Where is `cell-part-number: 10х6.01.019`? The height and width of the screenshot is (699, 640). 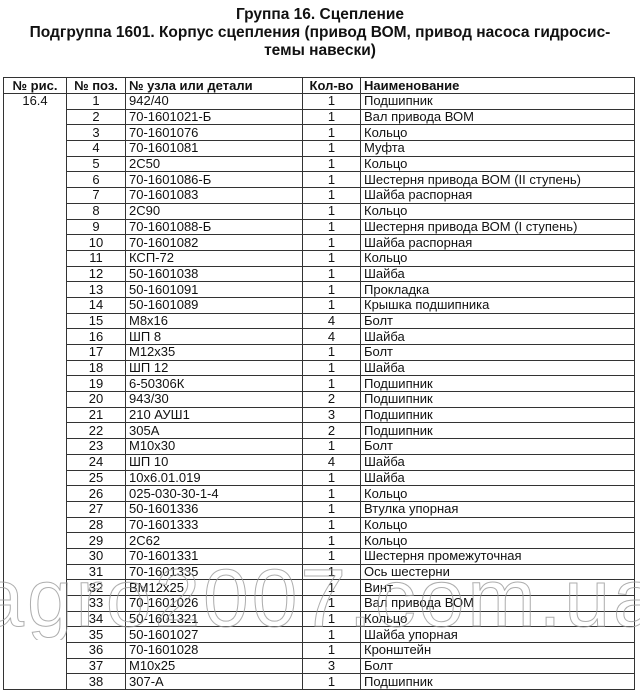
cell-part-number: 10х6.01.019 is located at coordinates (214, 478).